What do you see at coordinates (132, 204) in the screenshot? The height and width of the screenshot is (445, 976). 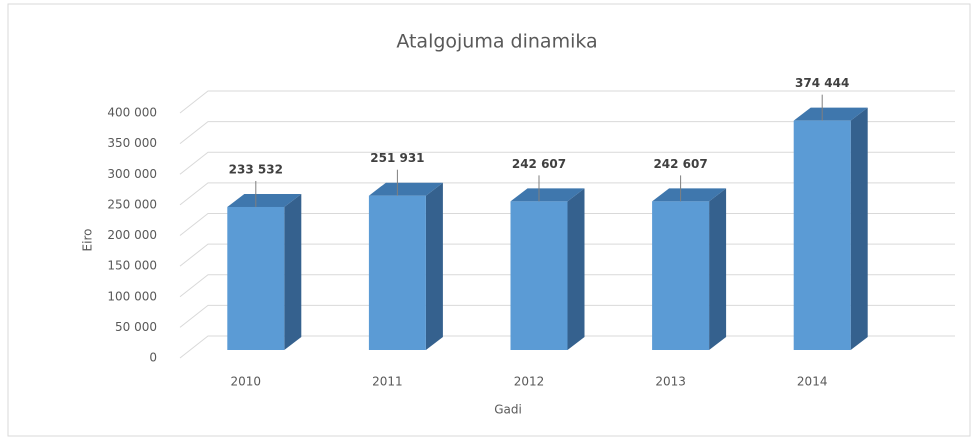 I see `y-tick-label: 250 000` at bounding box center [132, 204].